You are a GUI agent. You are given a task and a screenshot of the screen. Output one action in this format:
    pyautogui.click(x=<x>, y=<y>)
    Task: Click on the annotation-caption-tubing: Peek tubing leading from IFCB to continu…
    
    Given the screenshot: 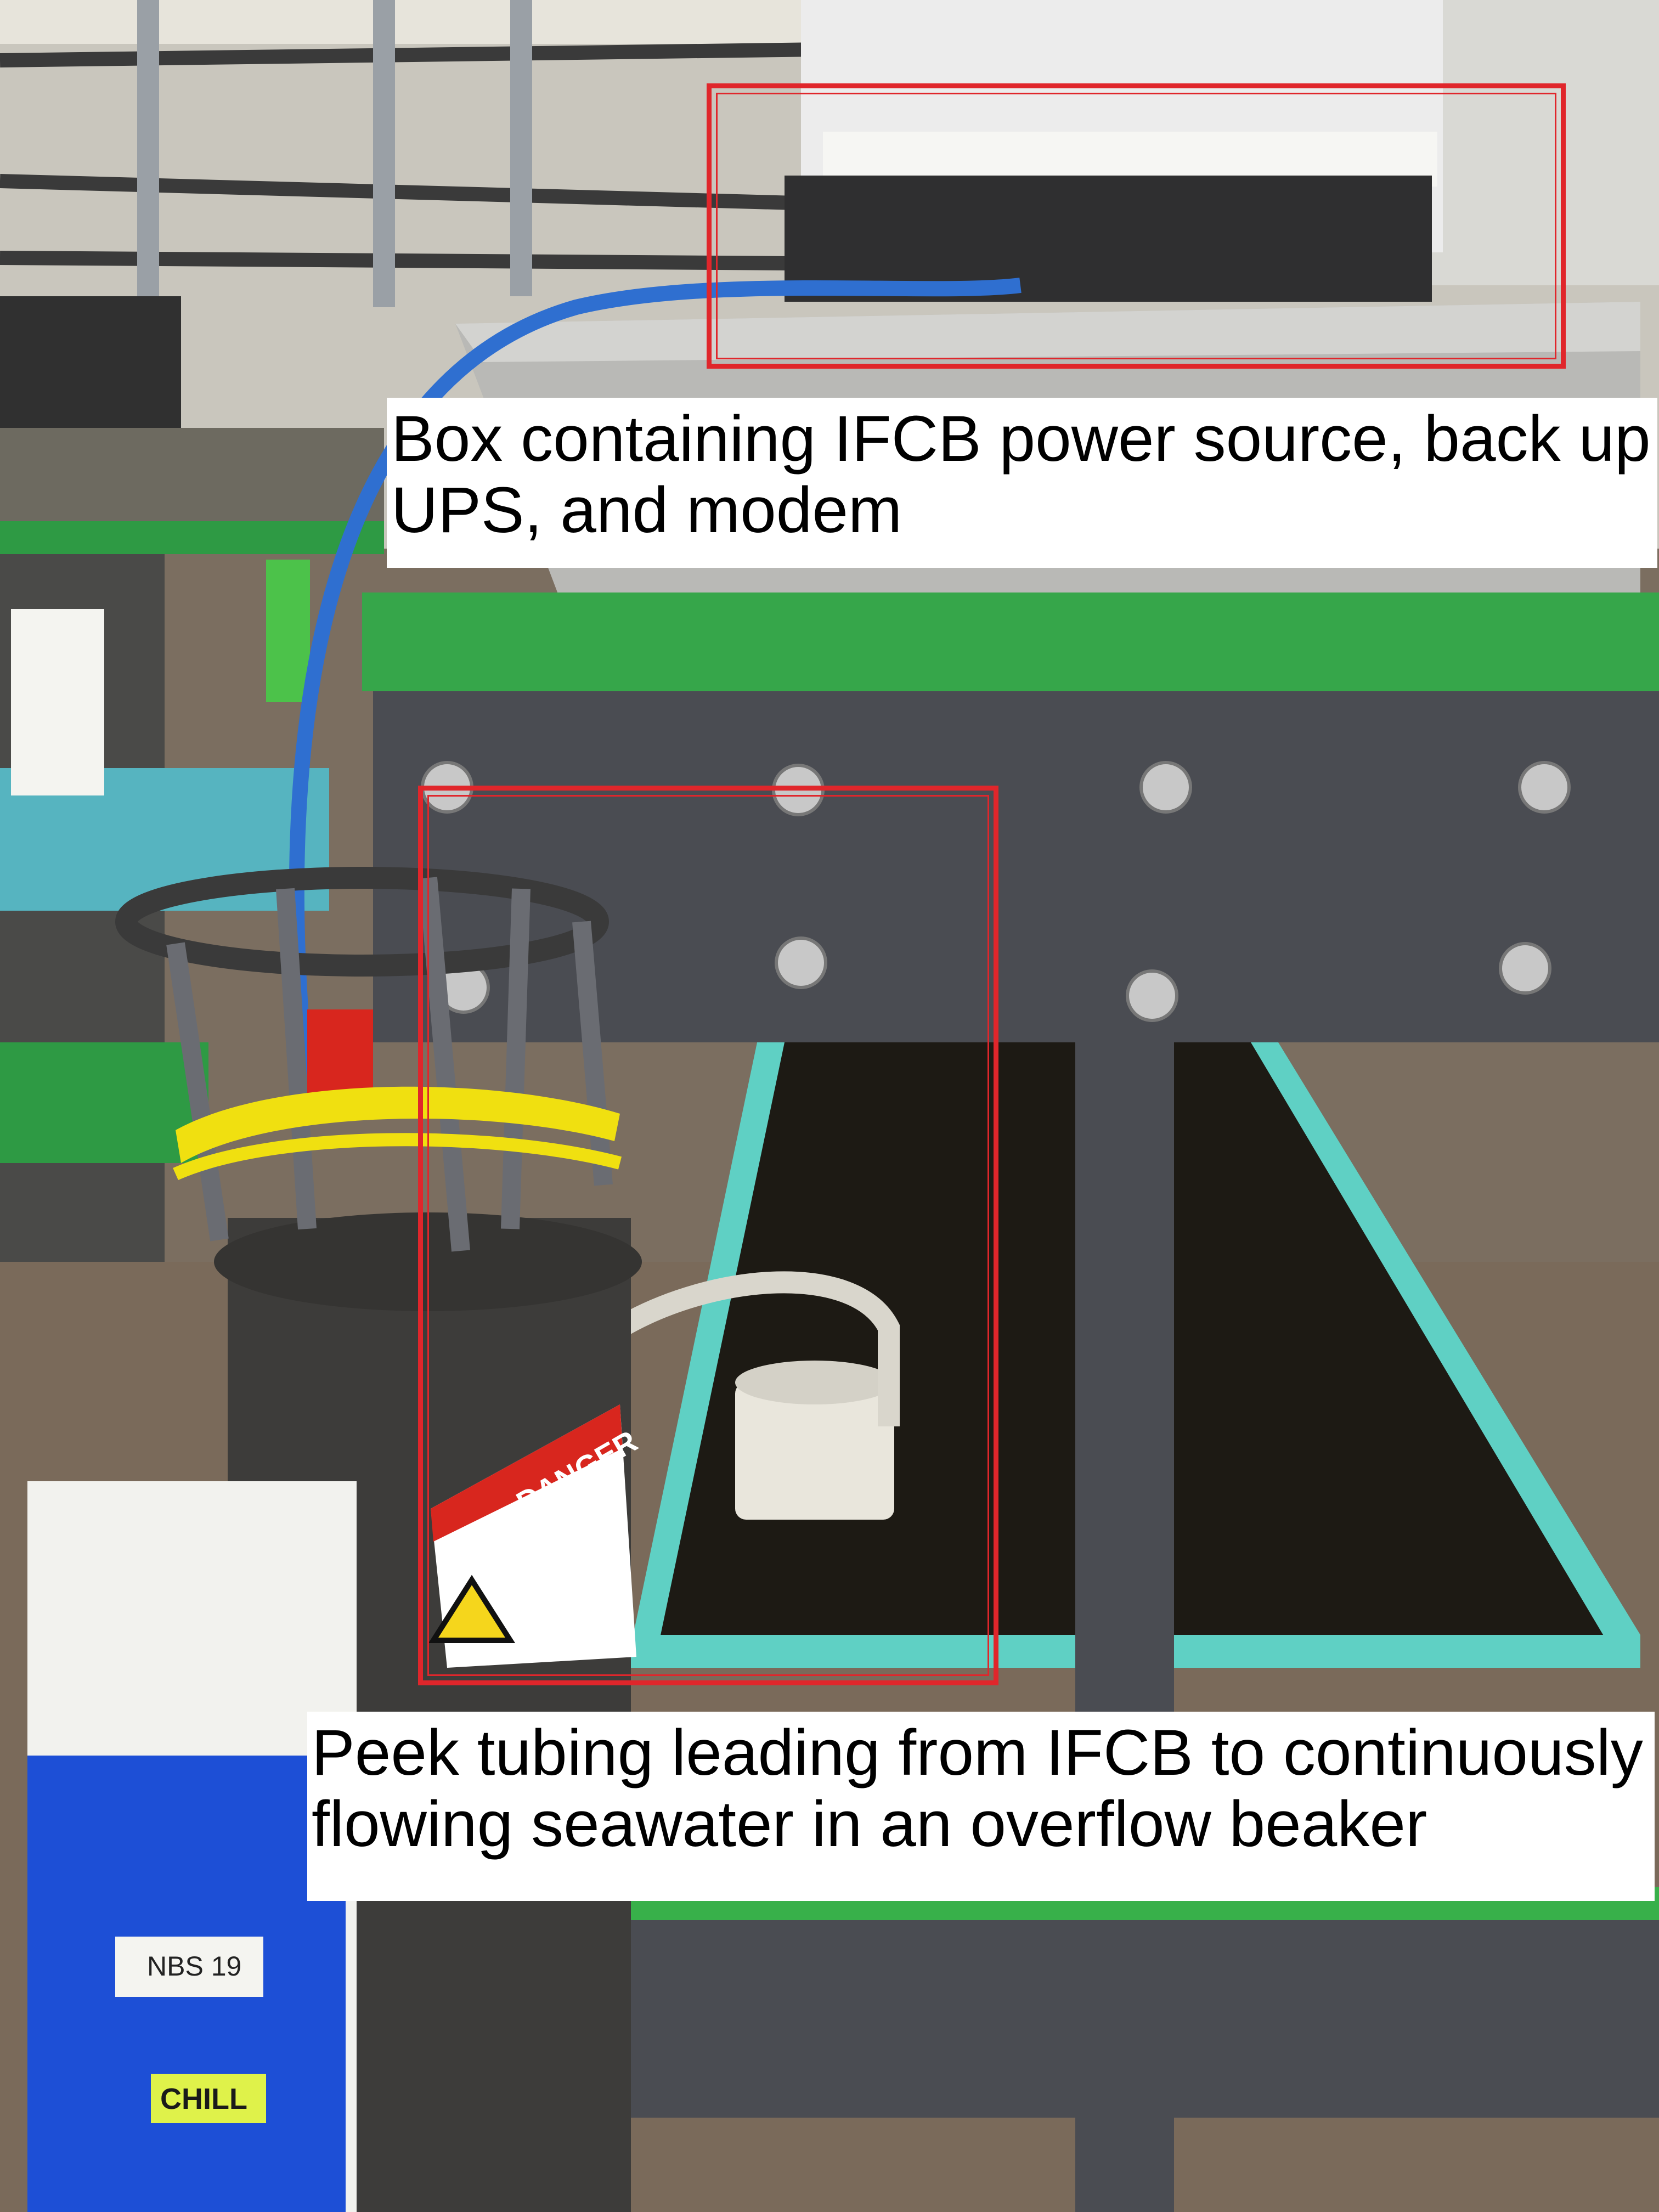 What is the action you would take?
    pyautogui.click(x=981, y=1806)
    